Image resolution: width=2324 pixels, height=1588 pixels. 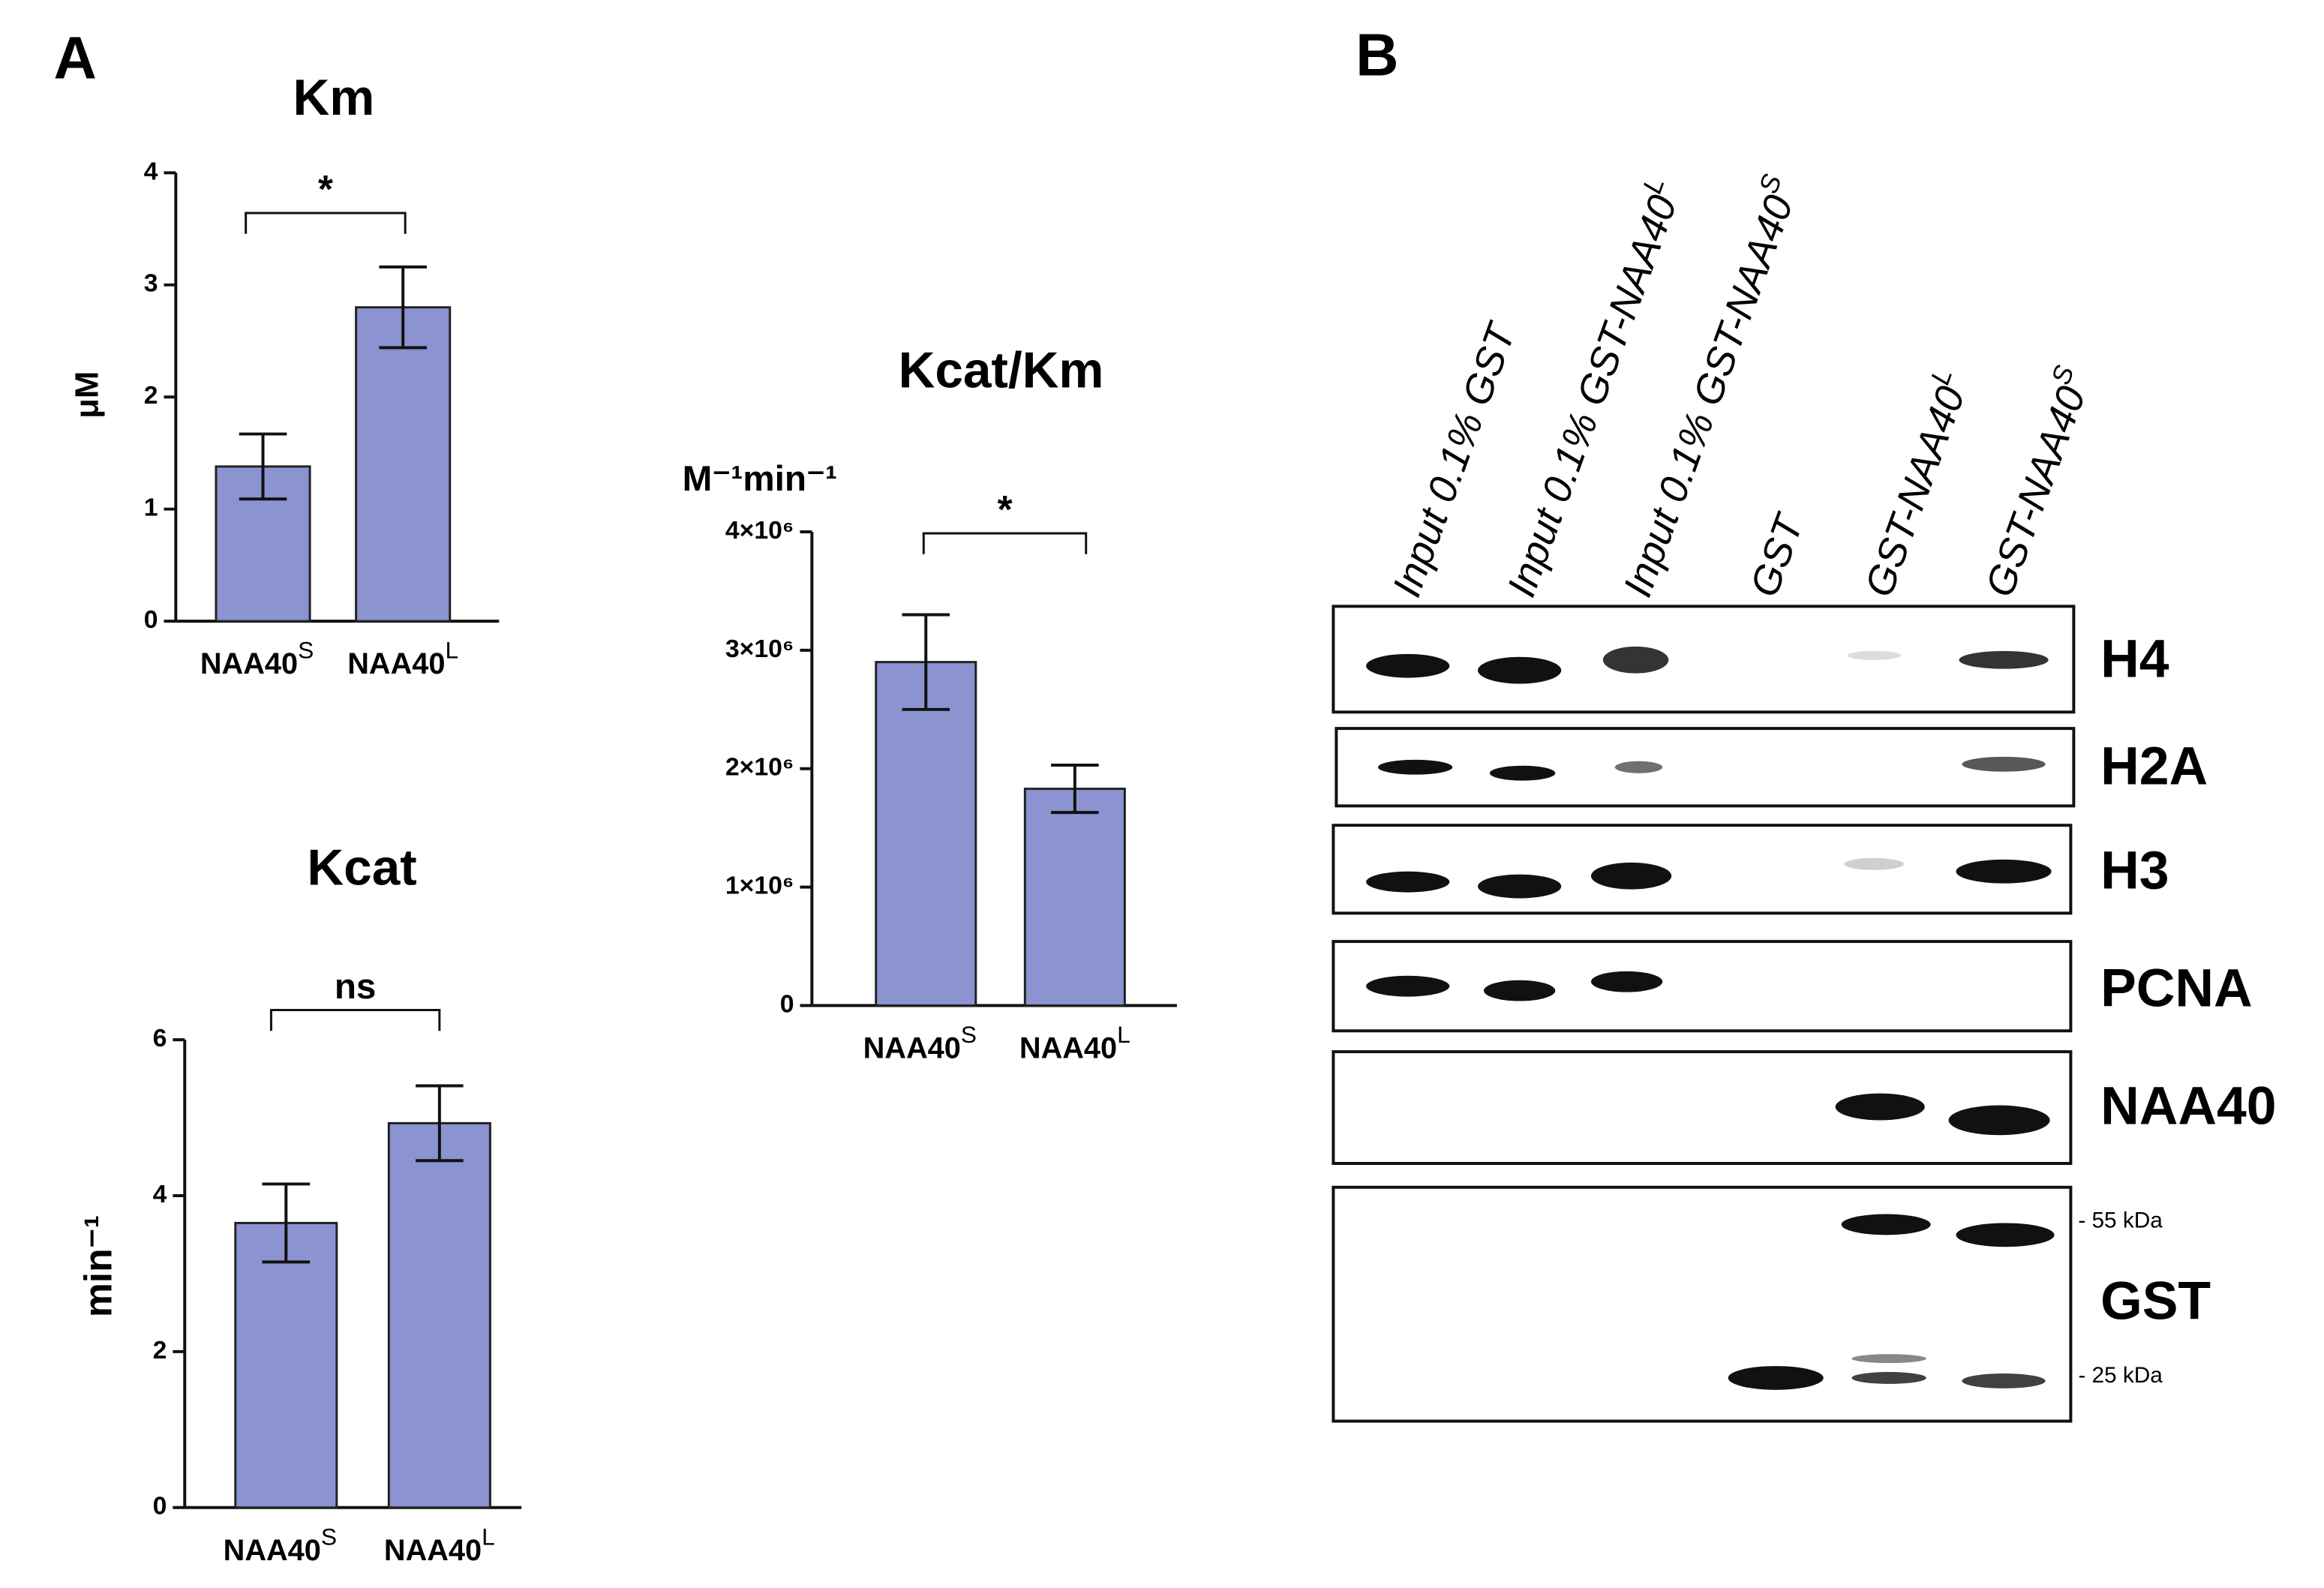 I want to click on size-marker: - 55 kDa, so click(x=2120, y=1220).